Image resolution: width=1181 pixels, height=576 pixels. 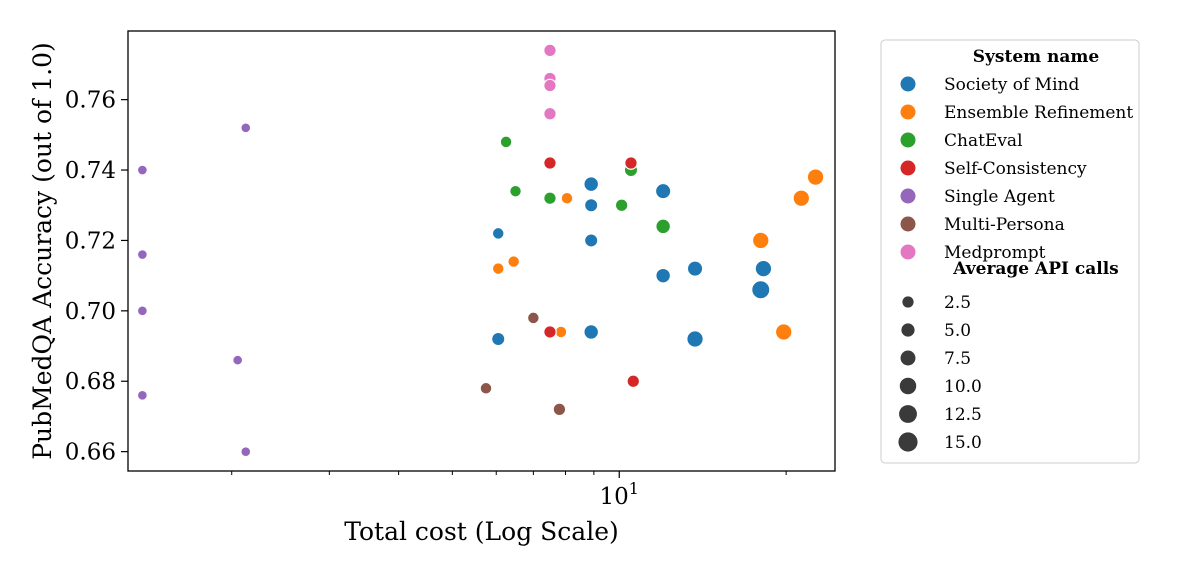 I want to click on legend-swatch-single-agent, so click(x=908, y=196).